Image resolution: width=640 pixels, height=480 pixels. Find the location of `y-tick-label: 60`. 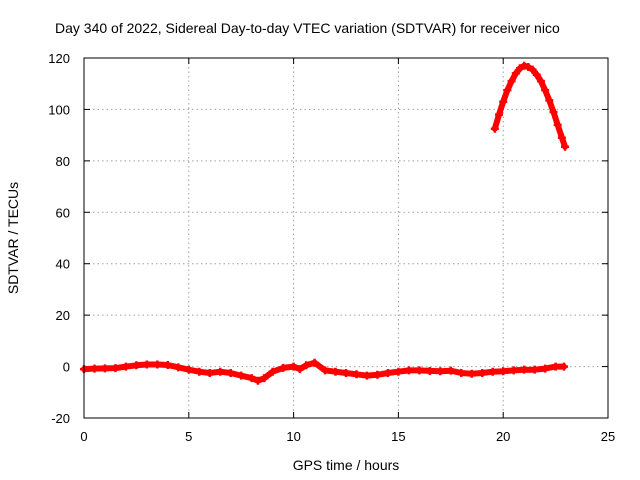

y-tick-label: 60 is located at coordinates (63, 212).